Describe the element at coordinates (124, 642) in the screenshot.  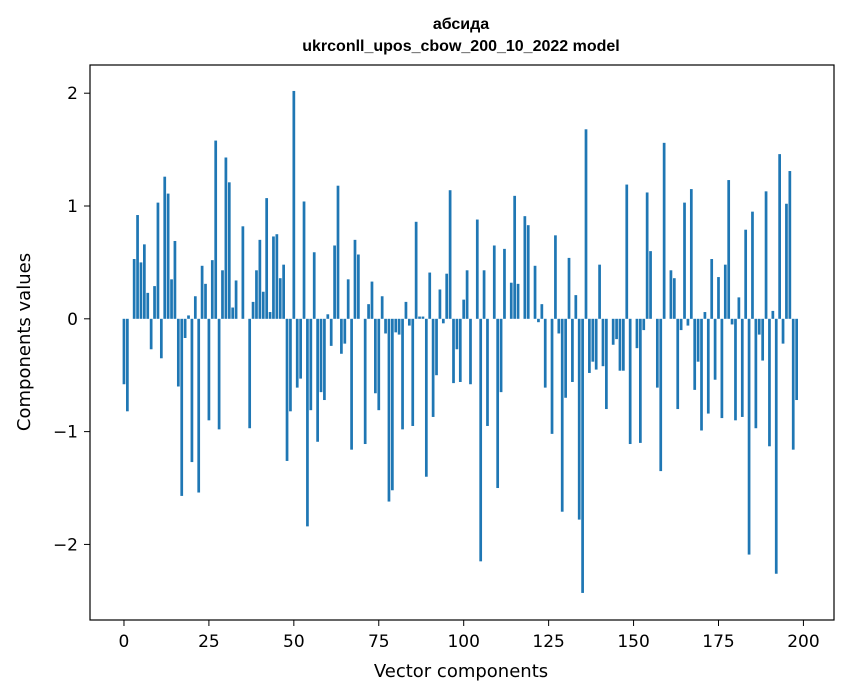
I see `x-tick-label: 0` at that location.